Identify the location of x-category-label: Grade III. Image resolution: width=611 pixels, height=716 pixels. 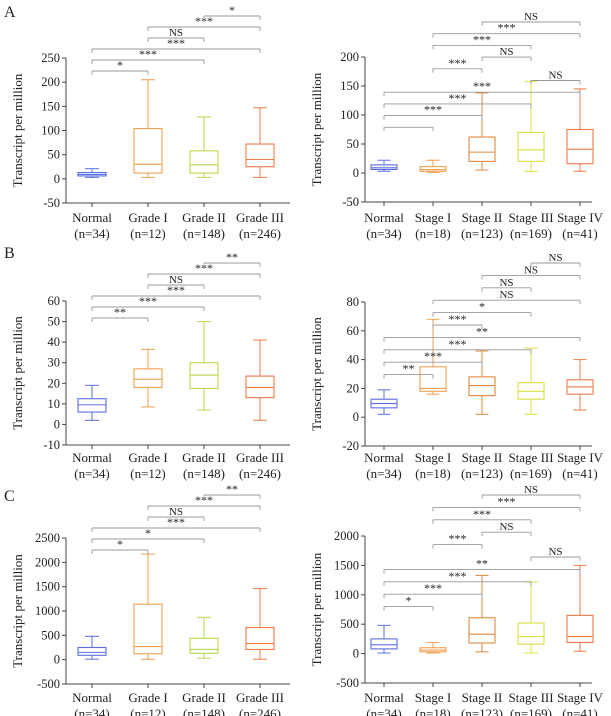
(260, 217).